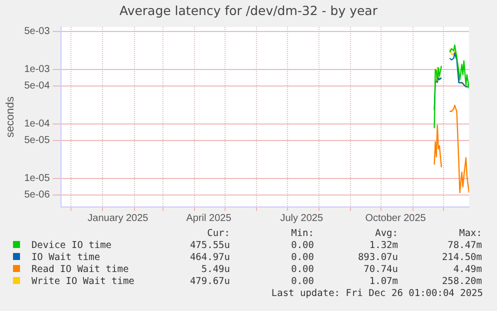 This screenshot has width=497, height=311. I want to click on legend-label: Write IO Wait time, so click(83, 281).